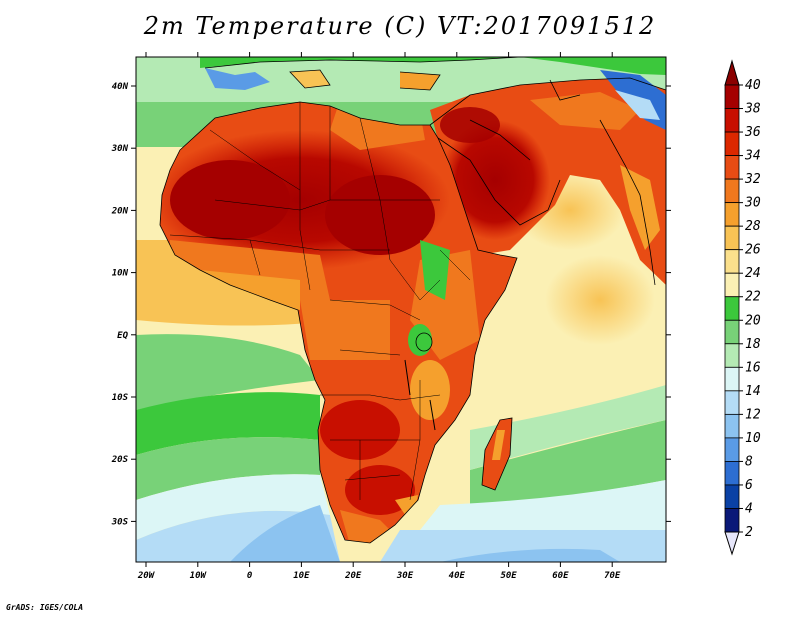  Describe the element at coordinates (45, 607) in the screenshot. I see `credit-text: GrADS: IGES/COLA` at that location.